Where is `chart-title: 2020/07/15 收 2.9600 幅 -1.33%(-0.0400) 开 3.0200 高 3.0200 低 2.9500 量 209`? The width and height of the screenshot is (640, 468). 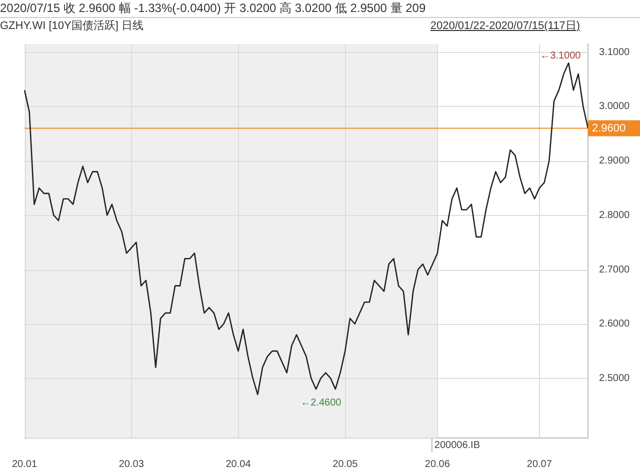 chart-title: 2020/07/15 收 2.9600 幅 -1.33%(-0.0400) 开 3.0200 高 3.0200 低 2.9500 量 209 is located at coordinates (320, 9).